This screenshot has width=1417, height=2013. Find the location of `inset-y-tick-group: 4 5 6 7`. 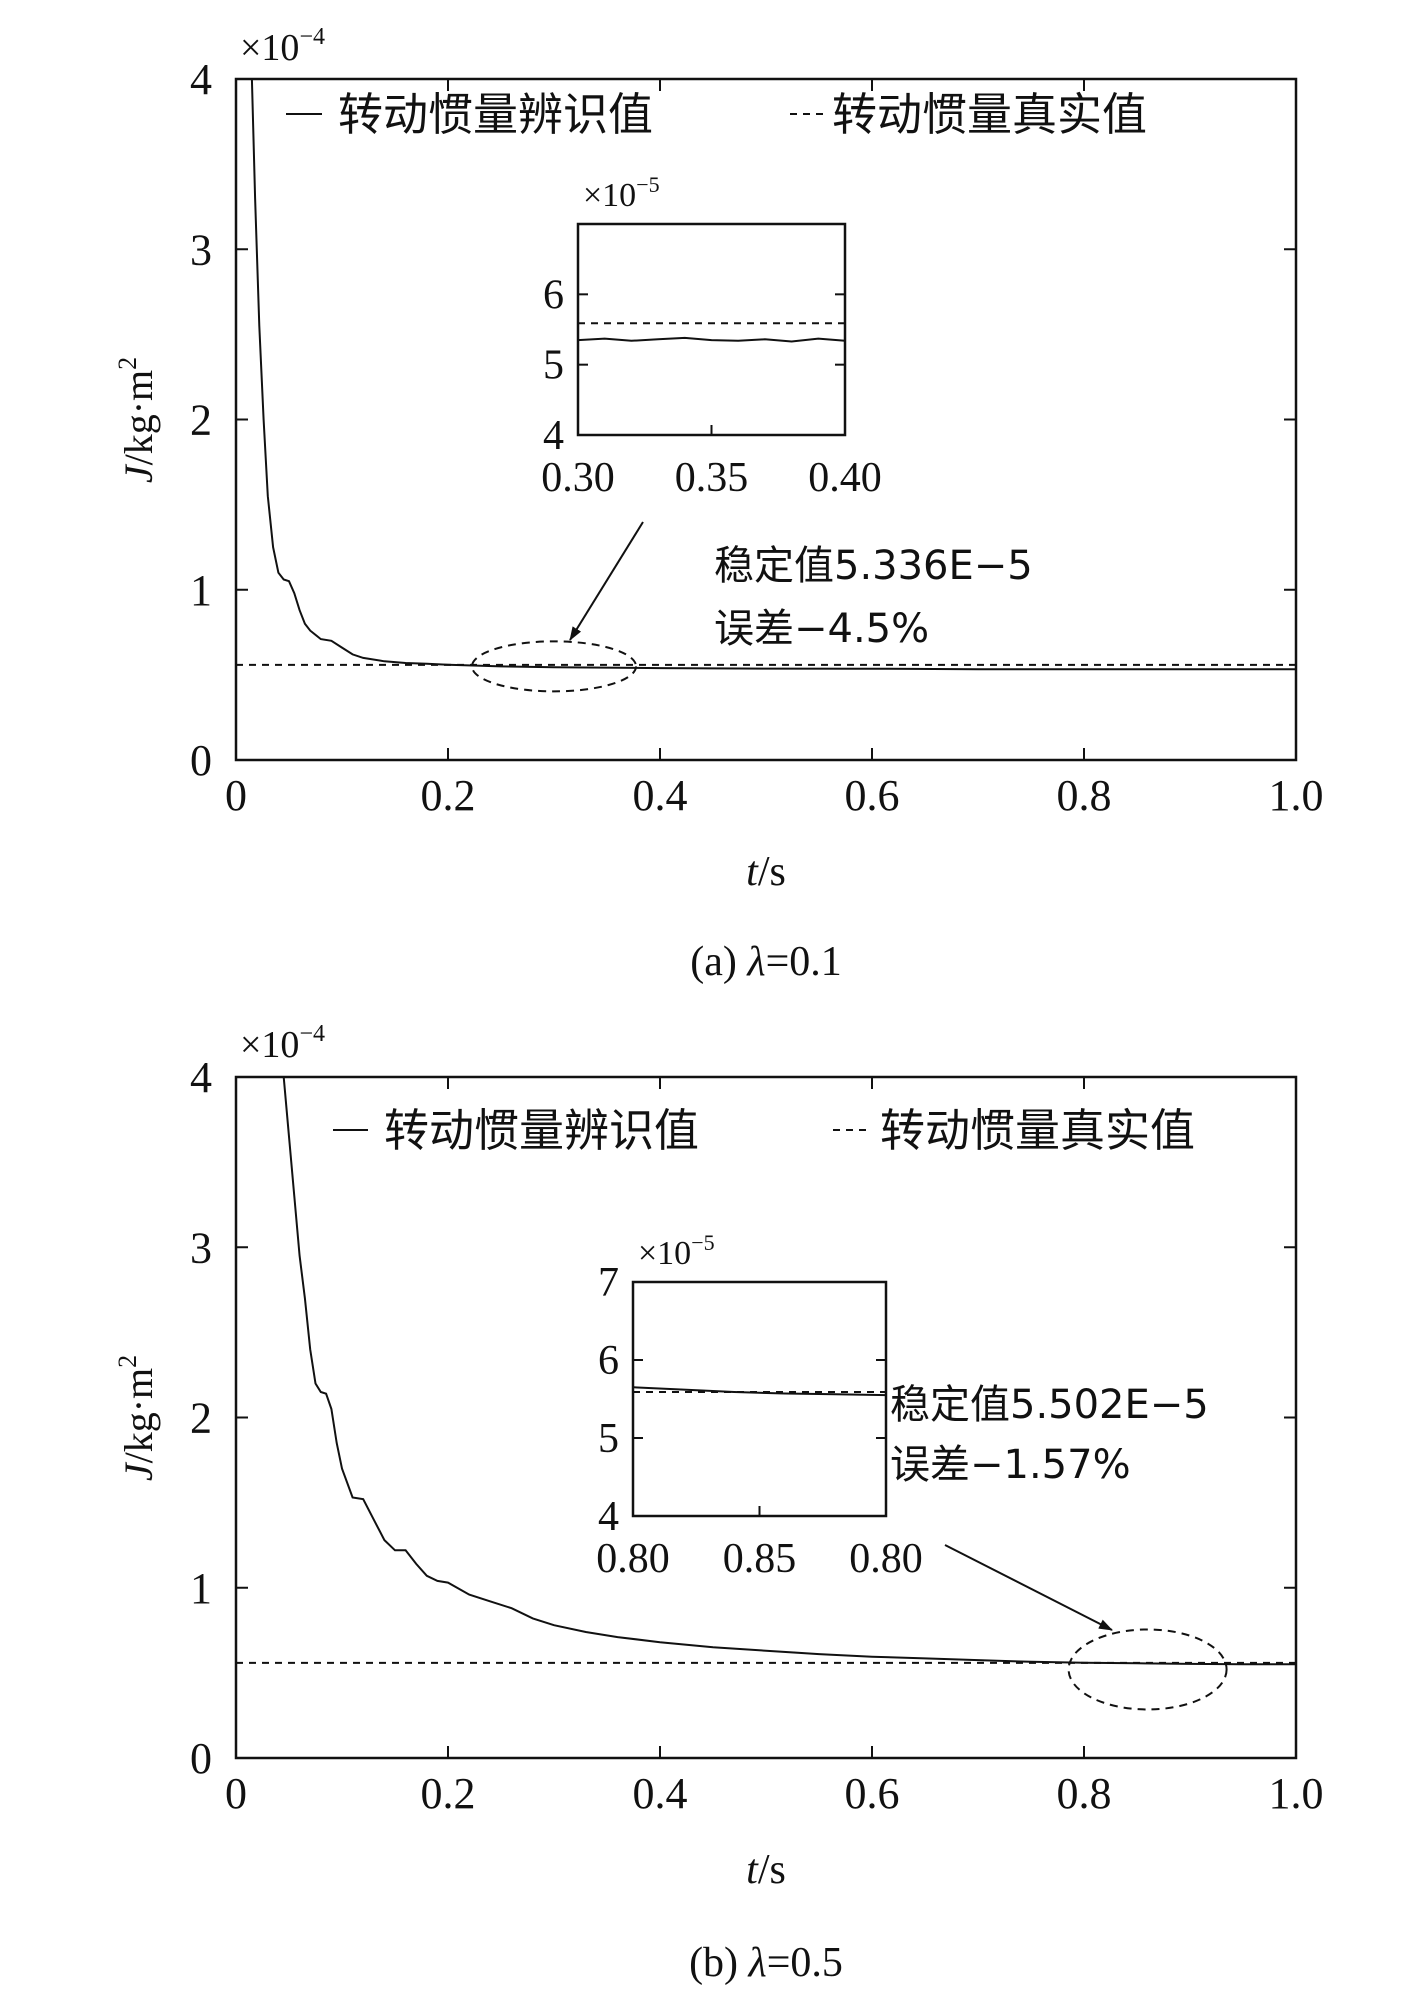

inset-y-tick-group: 4 5 6 7 is located at coordinates (742, 1400).